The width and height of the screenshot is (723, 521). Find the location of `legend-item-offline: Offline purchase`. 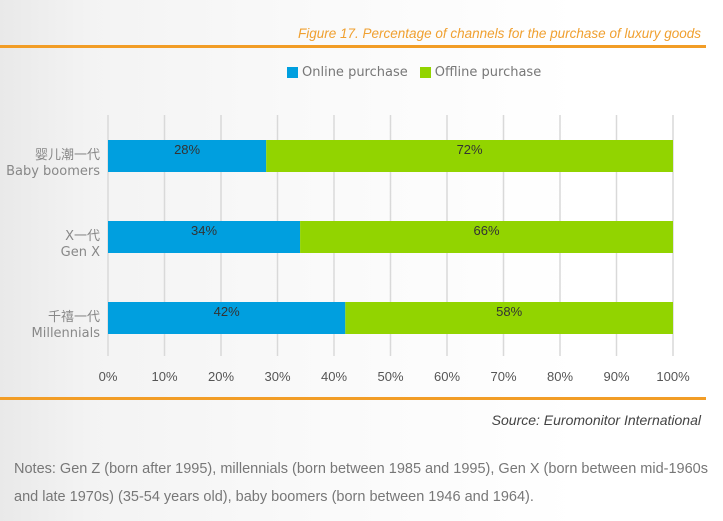

legend-item-offline: Offline purchase is located at coordinates (480, 72).